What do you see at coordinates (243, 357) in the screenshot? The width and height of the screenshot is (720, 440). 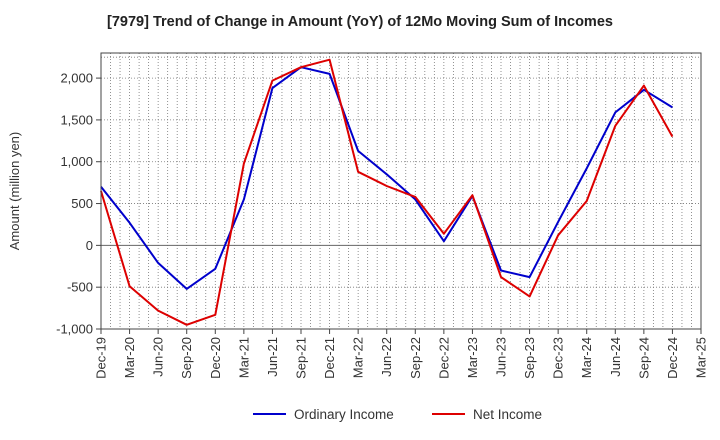 I see `x-tick-label: Mar-21` at bounding box center [243, 357].